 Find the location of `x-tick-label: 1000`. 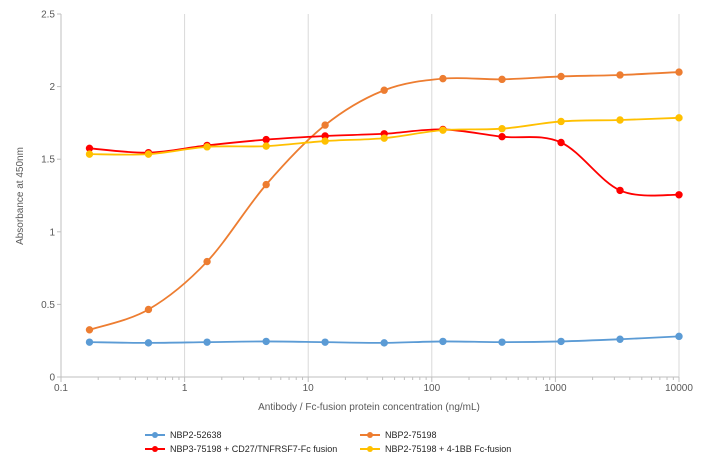

x-tick-label: 1000 is located at coordinates (555, 388).